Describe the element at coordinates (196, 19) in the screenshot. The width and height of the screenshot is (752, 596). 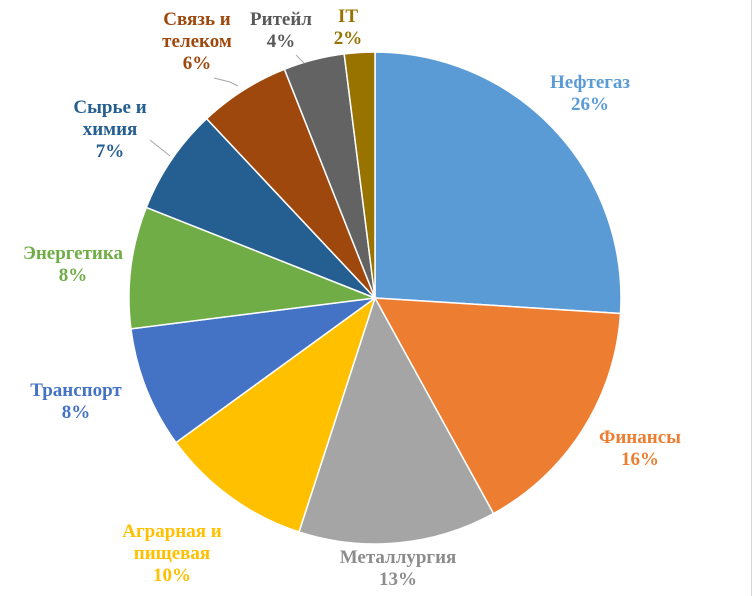
I see `slice-name: Связь и` at that location.